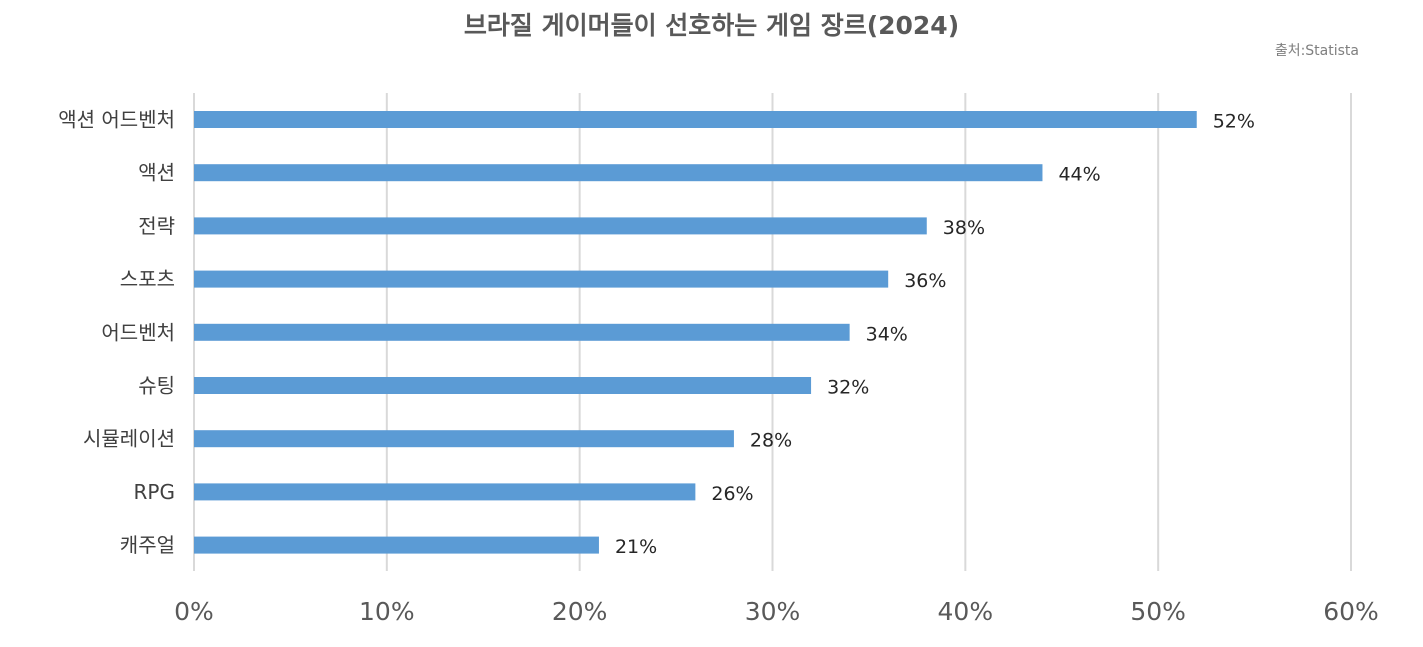 This screenshot has height=647, width=1423. I want to click on x-axis-tick-labels: 0% 10% 20% 30% 40% 50% 60%, so click(776, 611).